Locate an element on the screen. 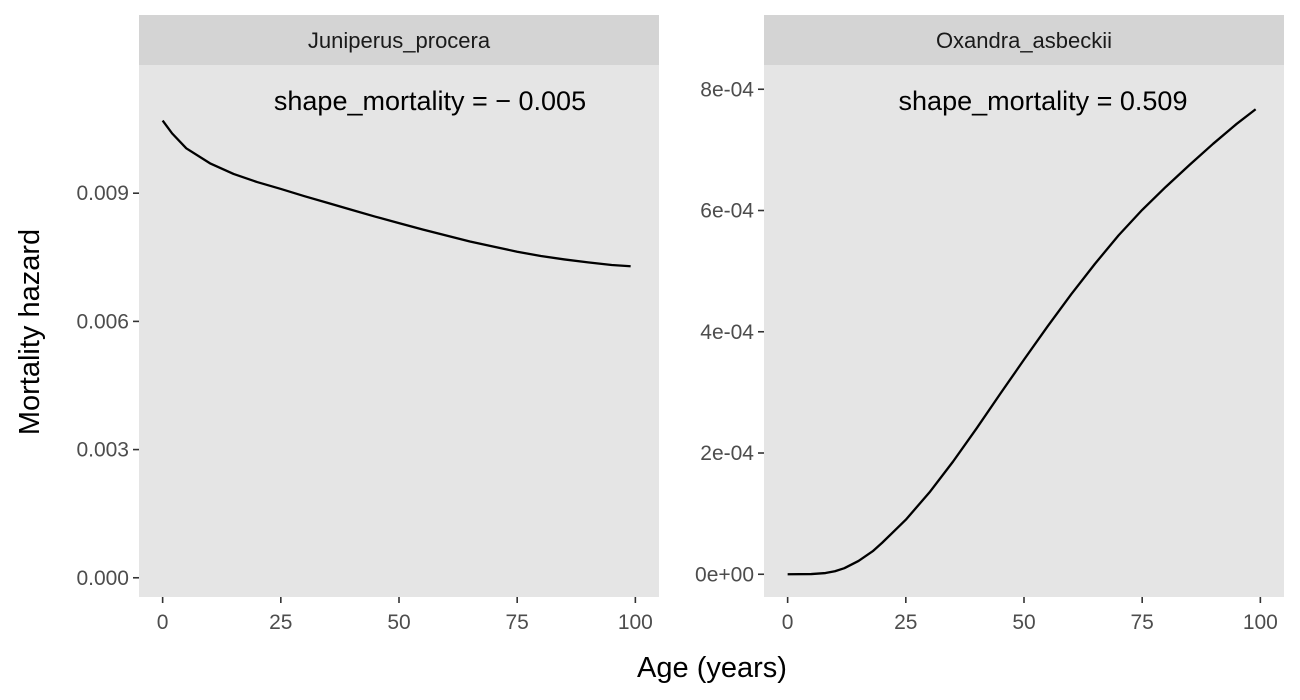 The image size is (1300, 700). y-tick-label: 0.003 is located at coordinates (102, 450).